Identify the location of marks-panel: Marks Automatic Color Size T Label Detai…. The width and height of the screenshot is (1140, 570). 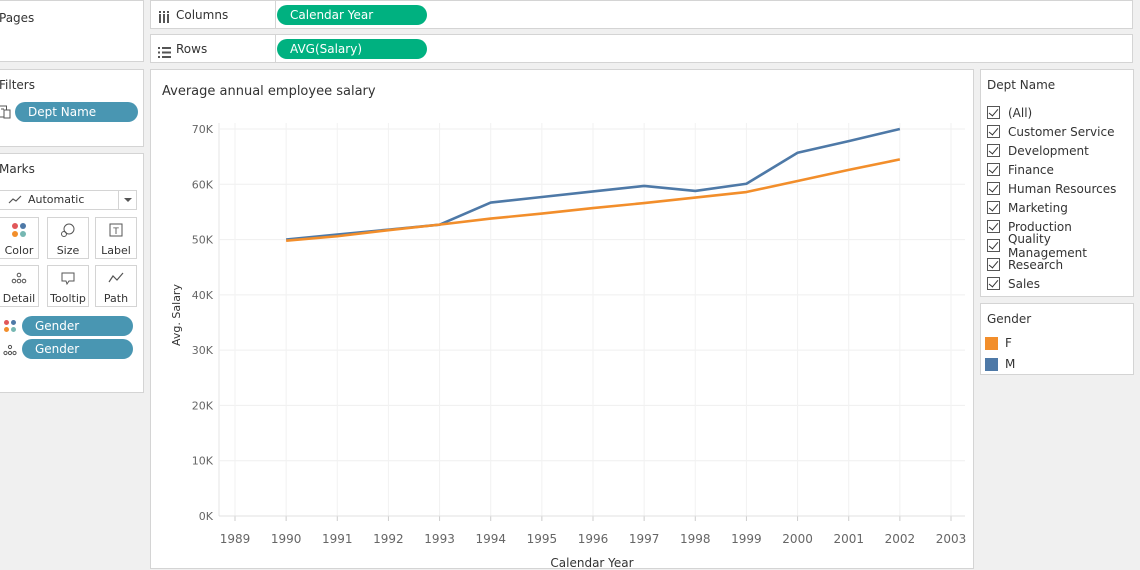
(72, 273).